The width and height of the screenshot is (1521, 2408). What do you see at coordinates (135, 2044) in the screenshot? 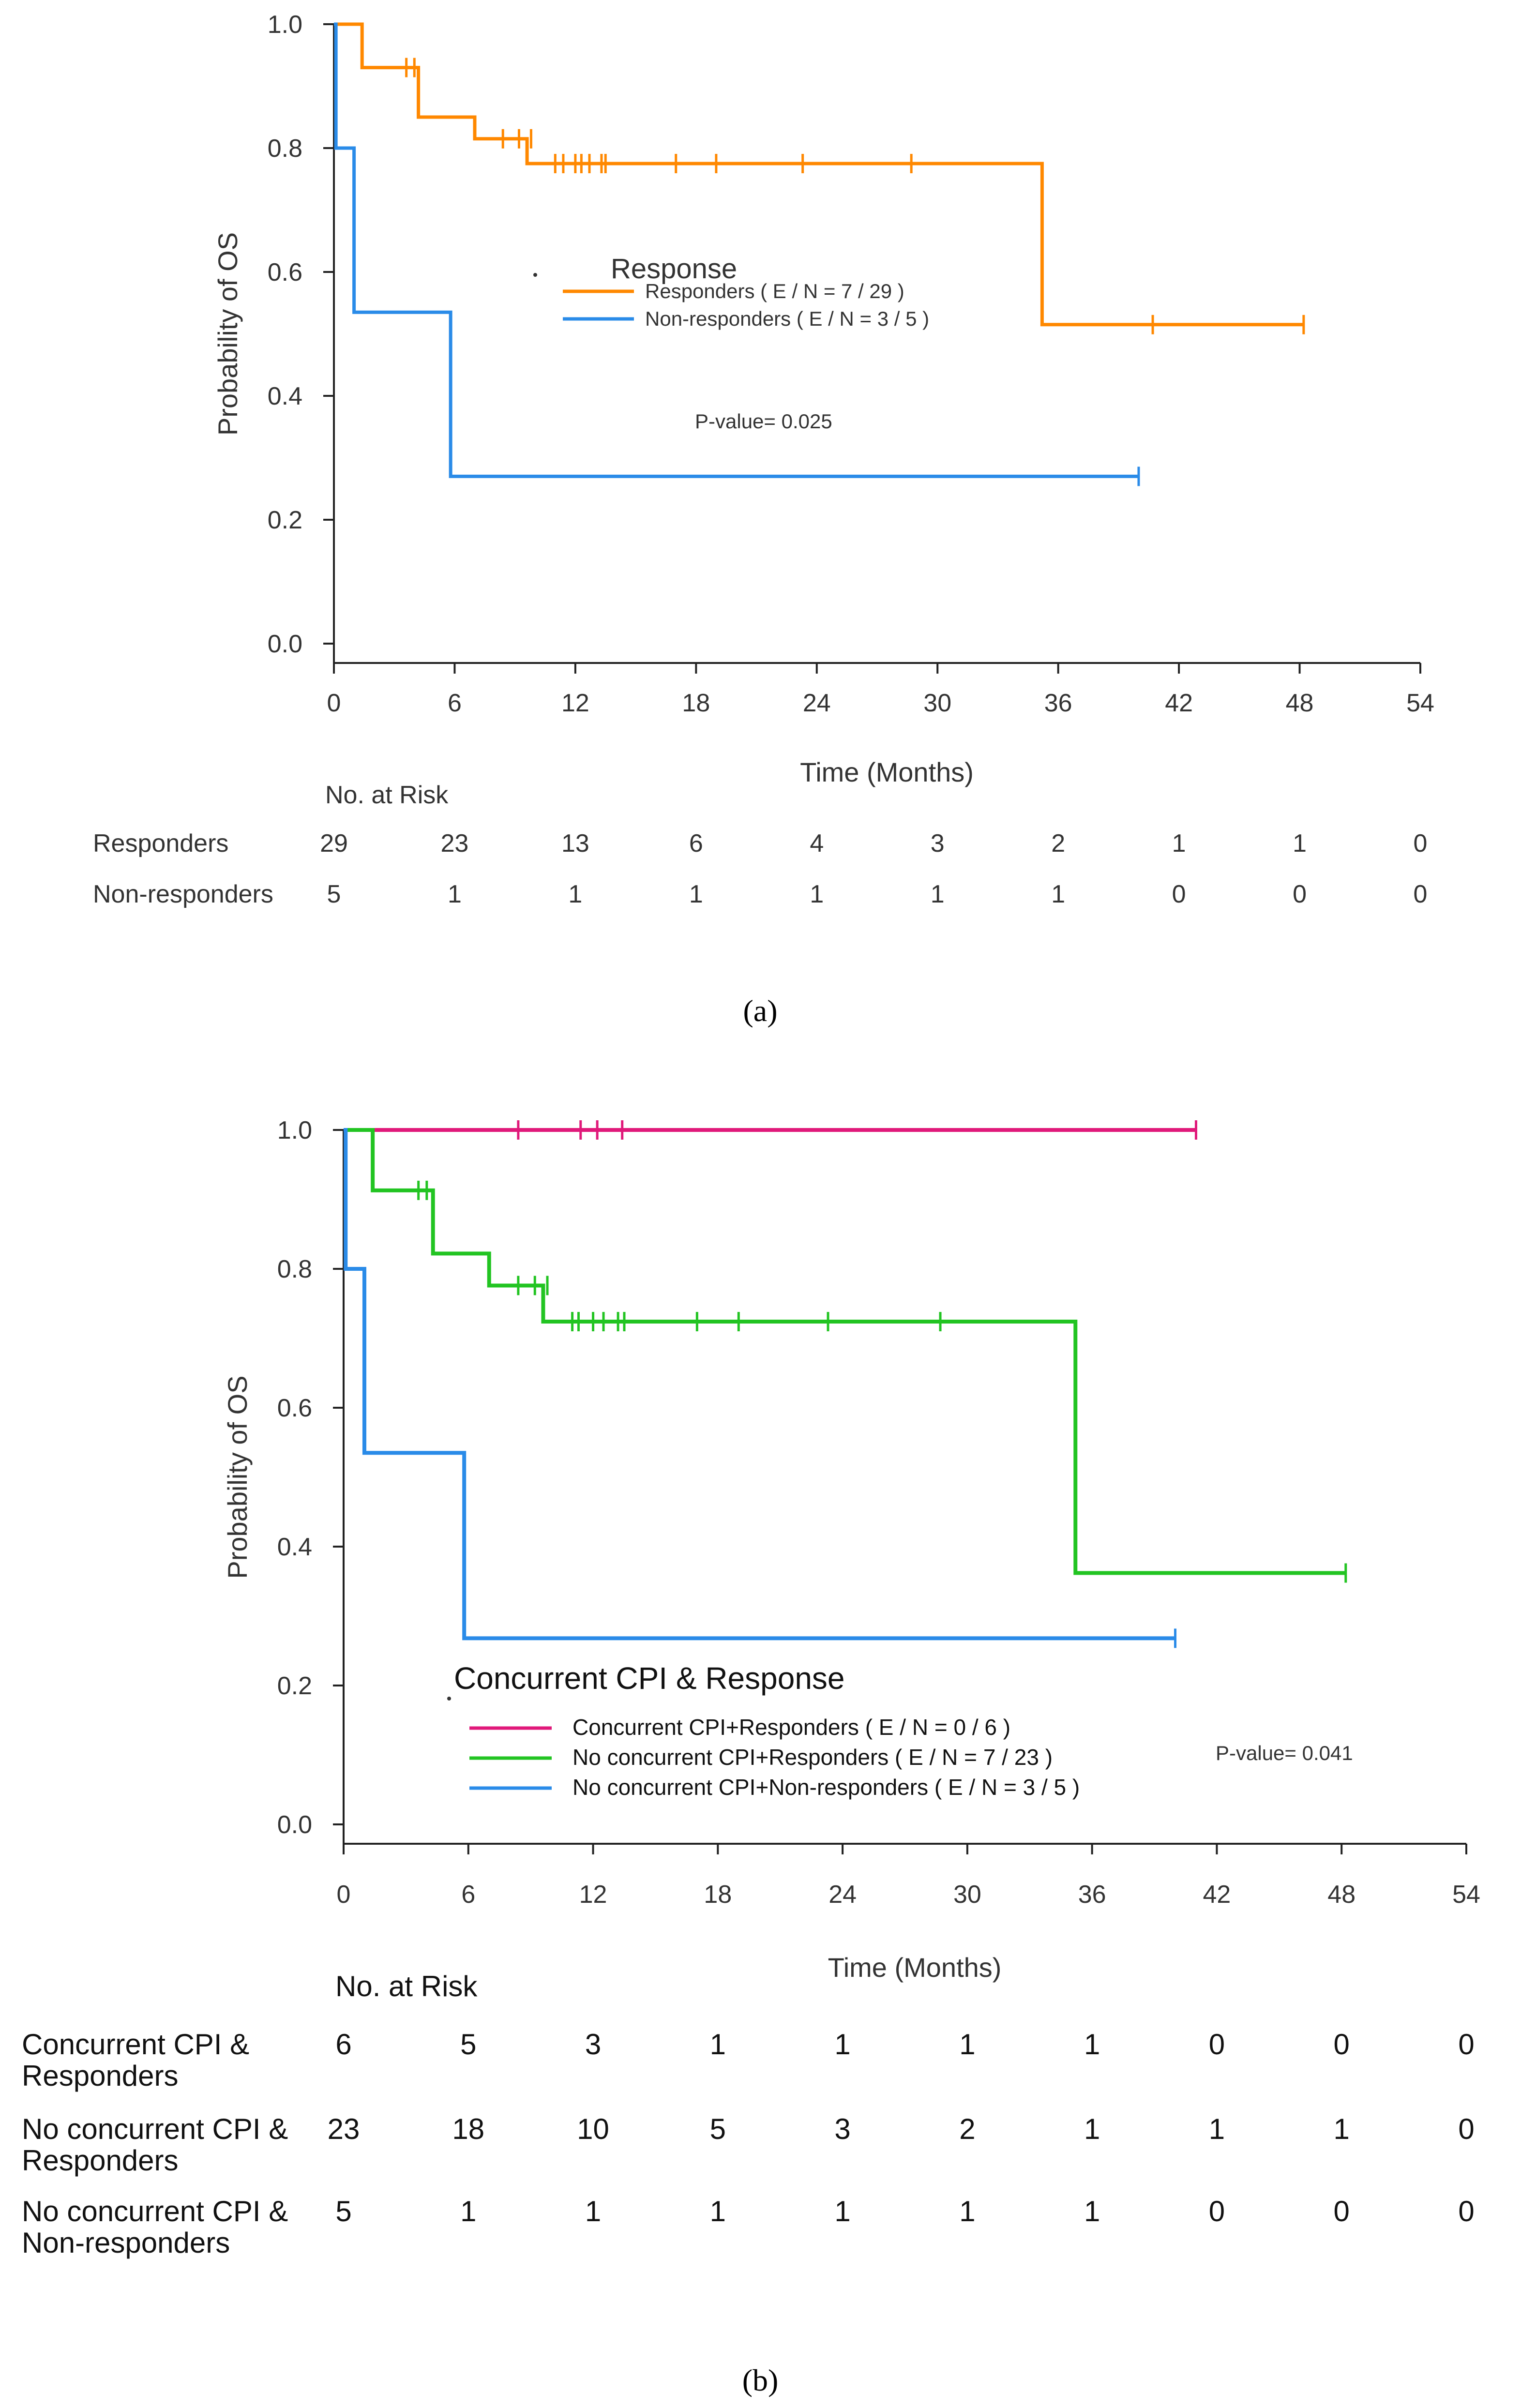
I see `risk-row-label: Concurrent CPI &` at bounding box center [135, 2044].